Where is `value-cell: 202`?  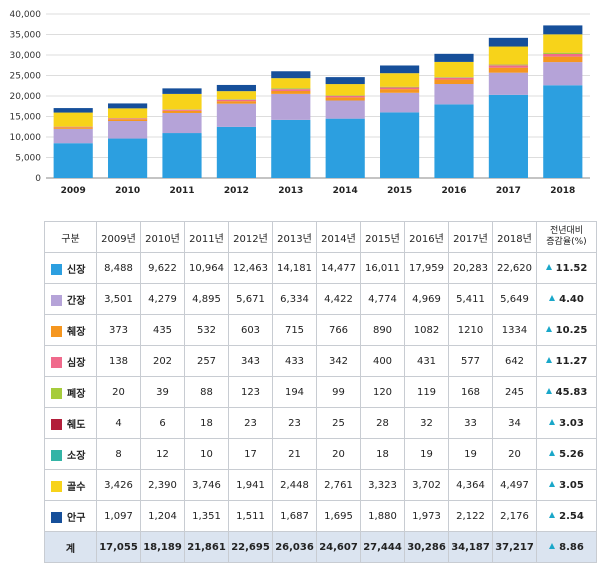 value-cell: 202 is located at coordinates (162, 361).